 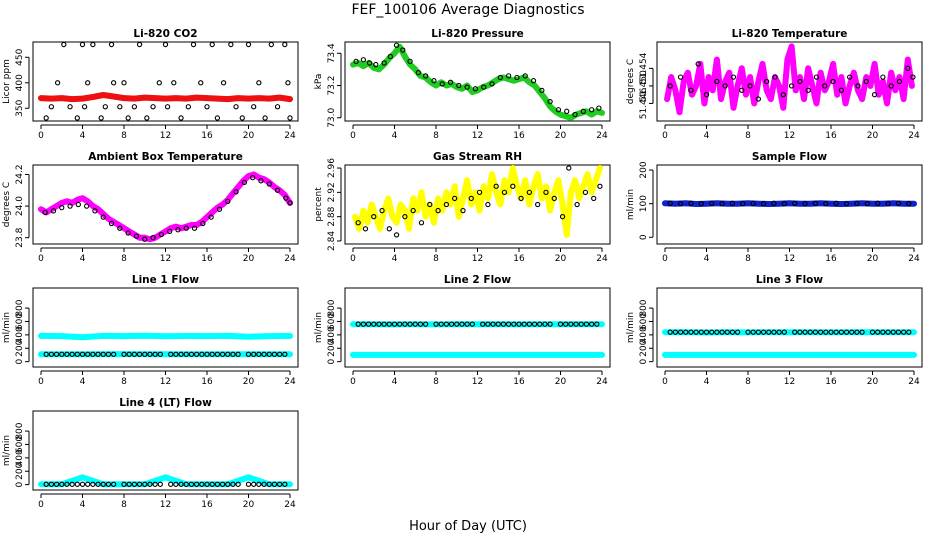 I want to click on y-tick-label: 24.2, so click(x=20, y=174).